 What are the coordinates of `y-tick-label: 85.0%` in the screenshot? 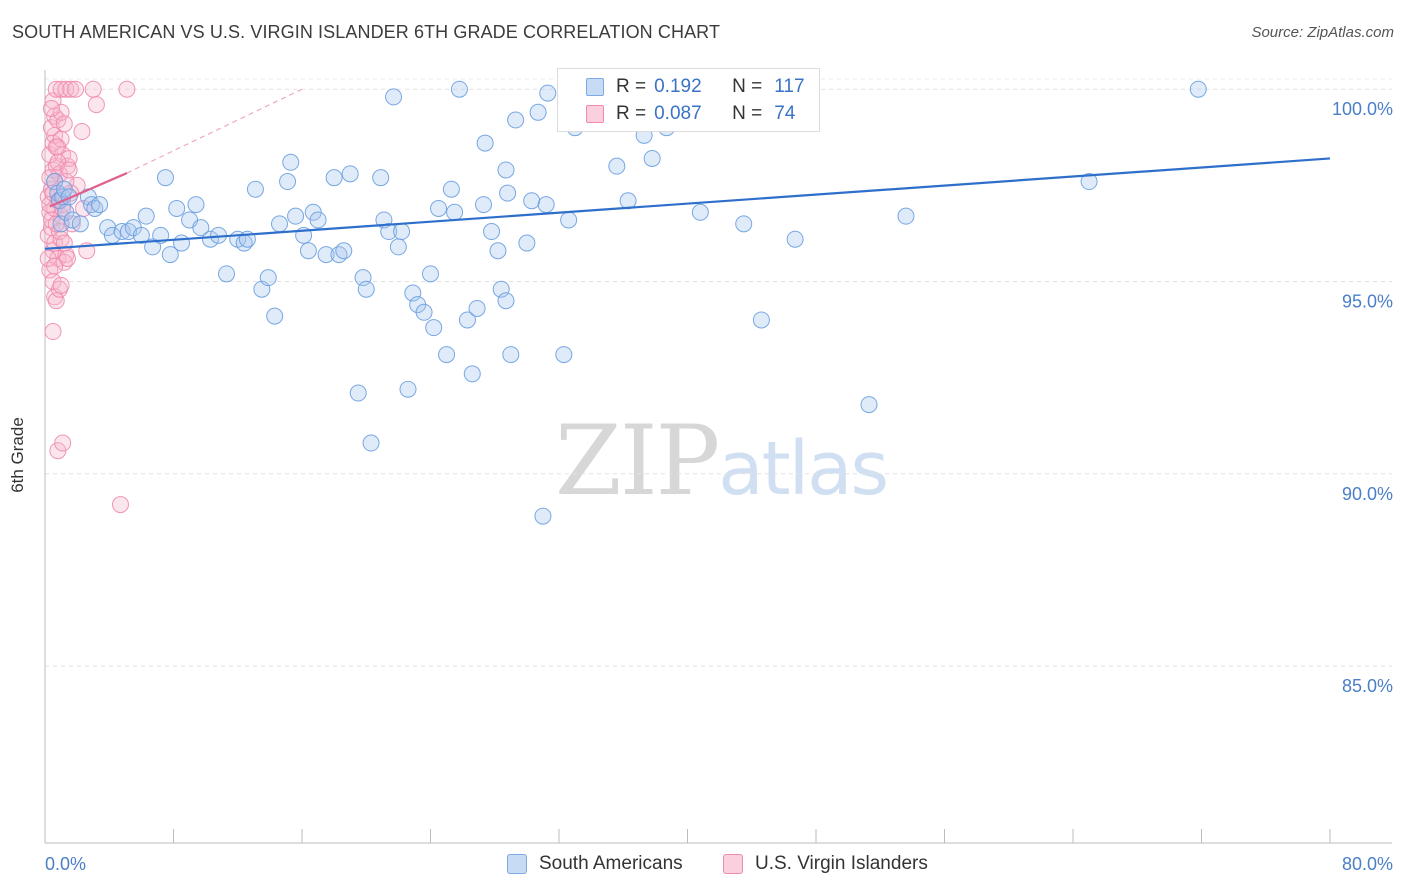 It's located at (1367, 686).